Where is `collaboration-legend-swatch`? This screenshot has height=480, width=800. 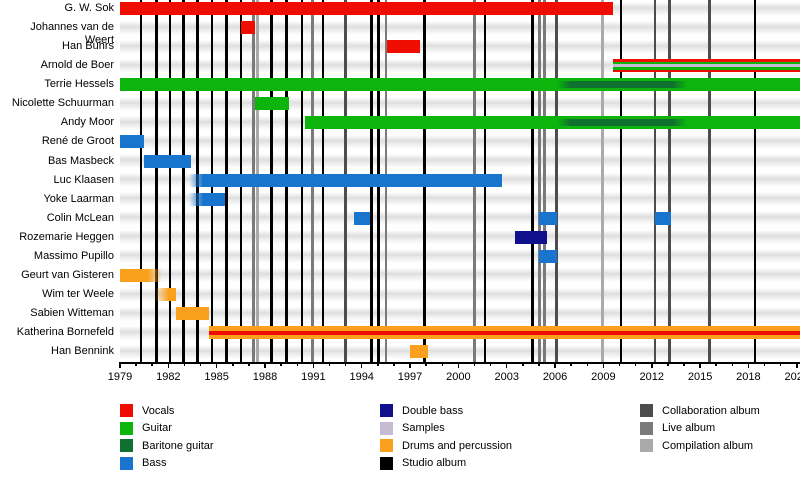
collaboration-legend-swatch is located at coordinates (646, 411).